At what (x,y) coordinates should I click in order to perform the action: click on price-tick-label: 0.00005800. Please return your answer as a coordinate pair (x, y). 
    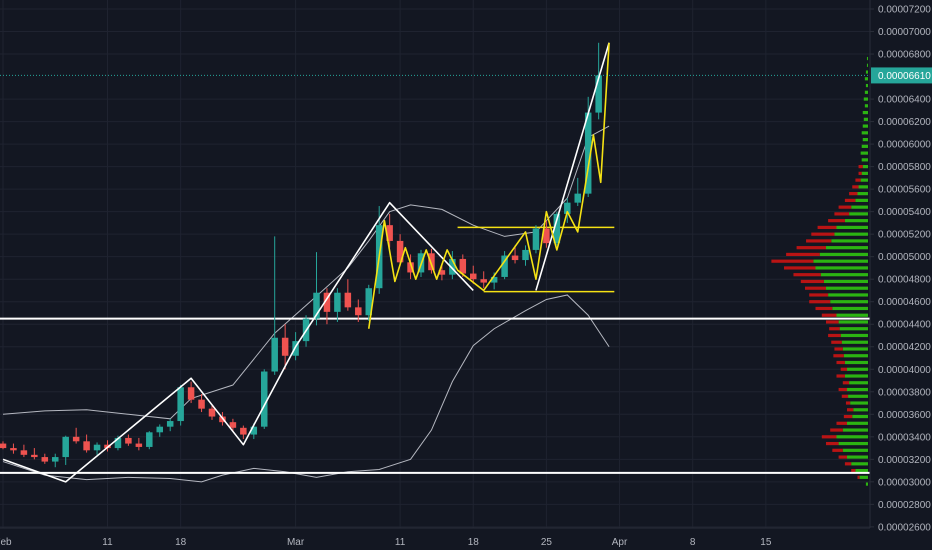
    Looking at the image, I should click on (904, 167).